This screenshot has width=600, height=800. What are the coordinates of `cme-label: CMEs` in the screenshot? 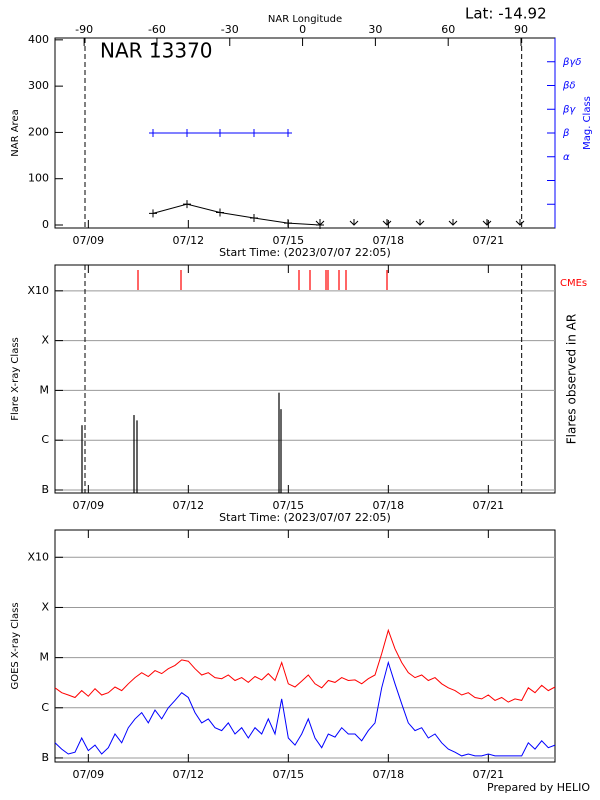 It's located at (573, 283).